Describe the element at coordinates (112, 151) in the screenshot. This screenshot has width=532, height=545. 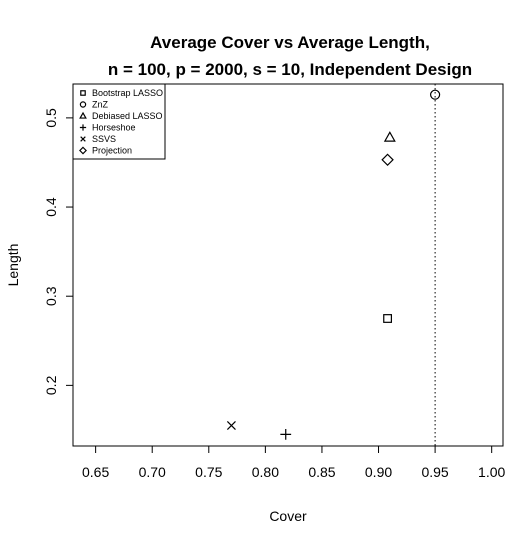
I see `legend-entry-label: Projection` at that location.